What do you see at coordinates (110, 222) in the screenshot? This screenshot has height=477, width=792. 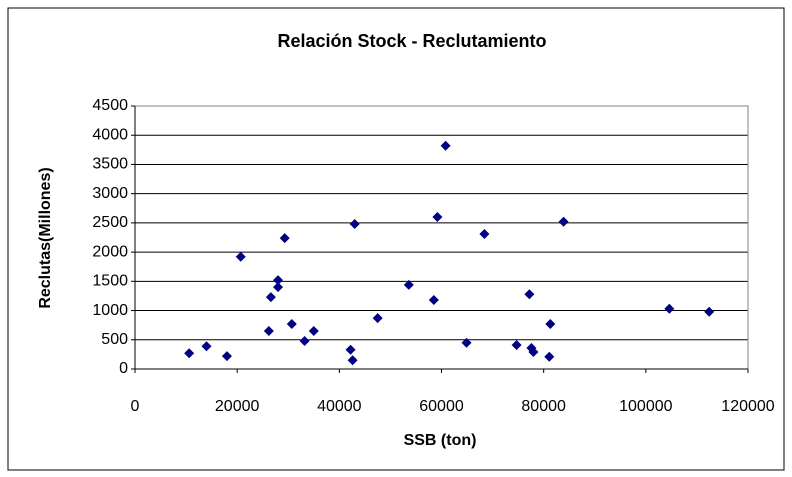 I see `y-tick-label: 2500` at bounding box center [110, 222].